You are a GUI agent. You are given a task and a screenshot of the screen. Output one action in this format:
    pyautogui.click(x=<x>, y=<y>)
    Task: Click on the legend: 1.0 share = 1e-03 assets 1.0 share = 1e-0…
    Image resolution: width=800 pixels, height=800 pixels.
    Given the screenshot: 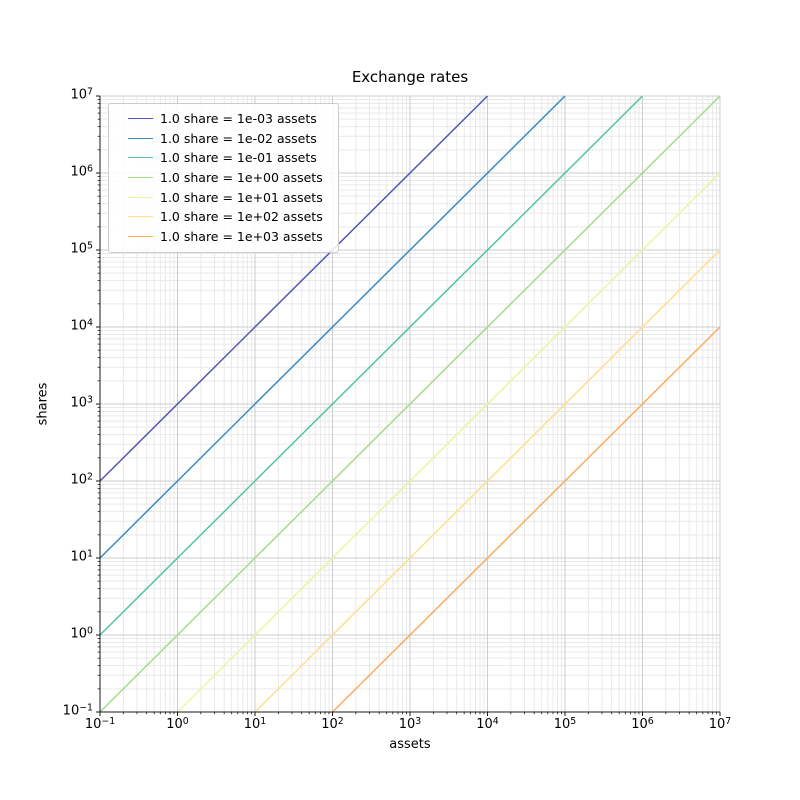 What is the action you would take?
    pyautogui.click(x=223, y=178)
    